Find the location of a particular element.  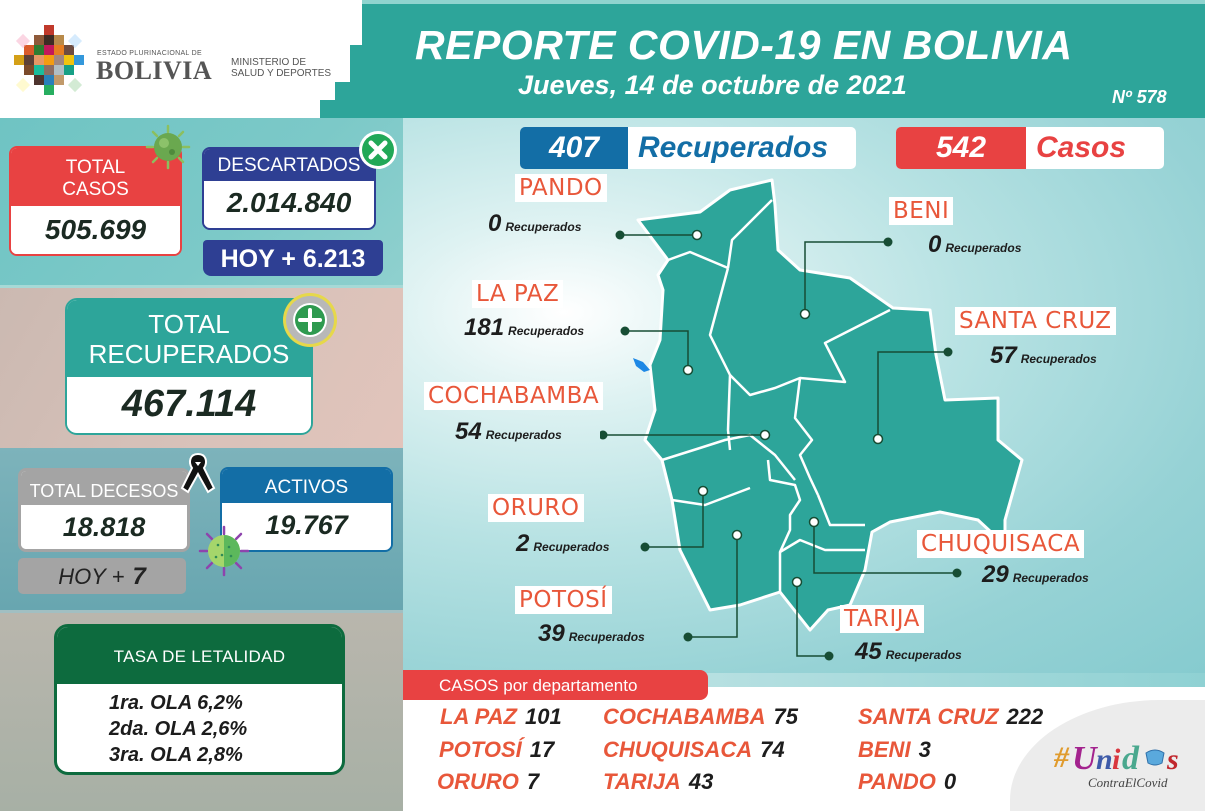

dept-stat-santa-cruz: 57 Recuperados is located at coordinates (1043, 356).